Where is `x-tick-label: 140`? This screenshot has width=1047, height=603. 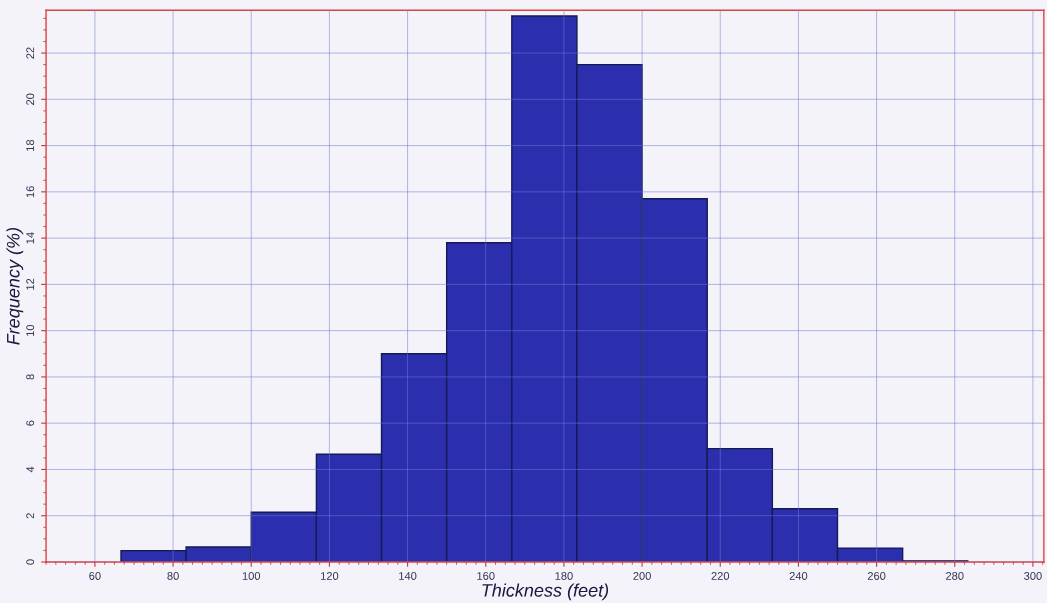 x-tick-label: 140 is located at coordinates (408, 576).